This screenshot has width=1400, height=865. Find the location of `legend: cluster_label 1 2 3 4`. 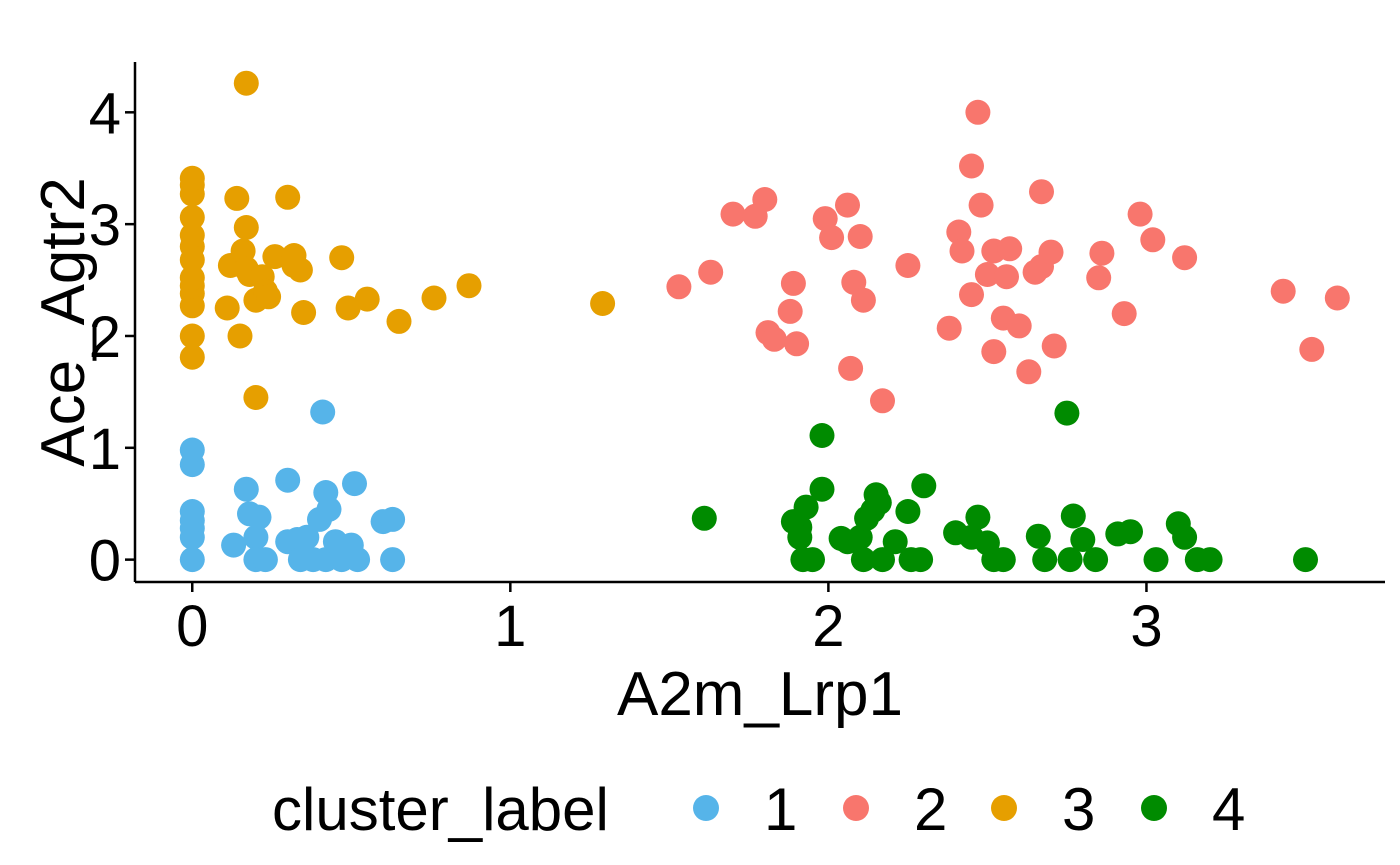

legend: cluster_label 1 2 3 4 is located at coordinates (758, 809).